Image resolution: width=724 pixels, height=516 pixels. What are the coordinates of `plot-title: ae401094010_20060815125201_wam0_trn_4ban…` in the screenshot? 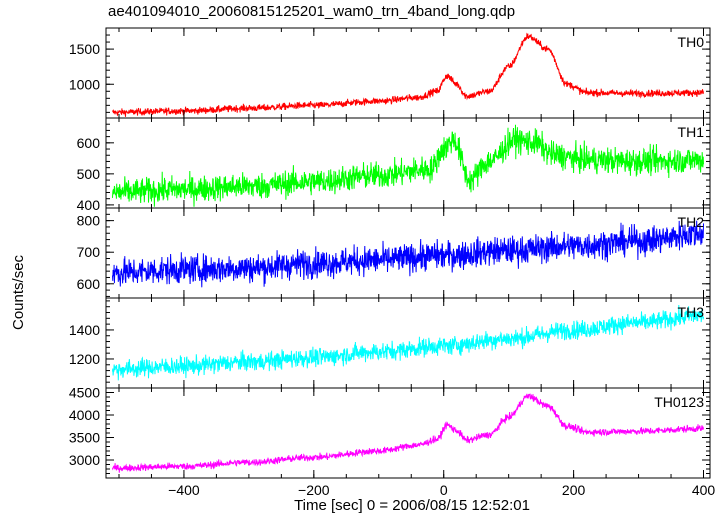 It's located at (312, 11).